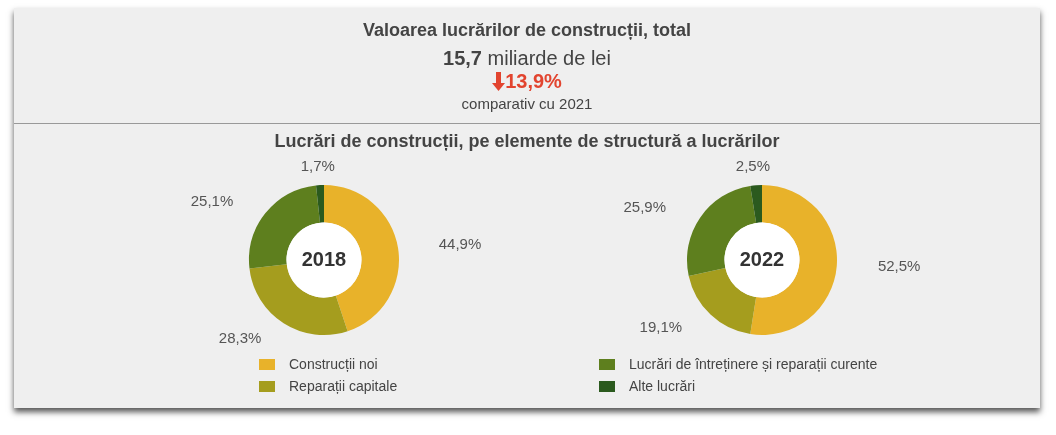 This screenshot has width=1056, height=435. I want to click on data-label: 2,5%, so click(752, 166).